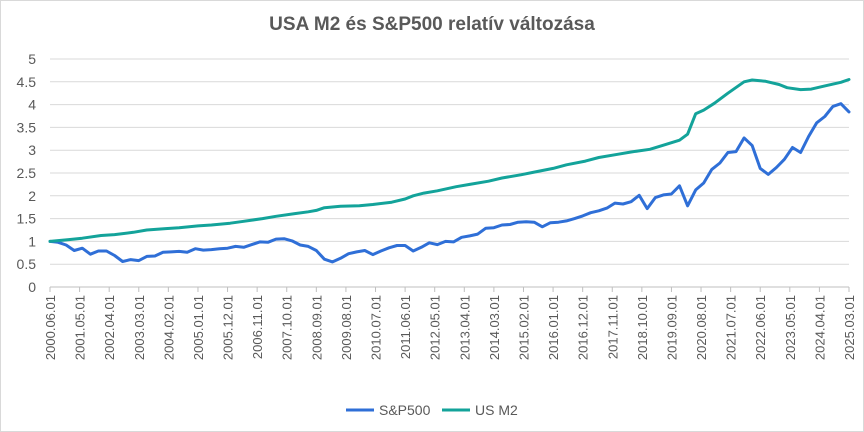  Describe the element at coordinates (27, 127) in the screenshot. I see `y-tick-label: 3.5` at that location.